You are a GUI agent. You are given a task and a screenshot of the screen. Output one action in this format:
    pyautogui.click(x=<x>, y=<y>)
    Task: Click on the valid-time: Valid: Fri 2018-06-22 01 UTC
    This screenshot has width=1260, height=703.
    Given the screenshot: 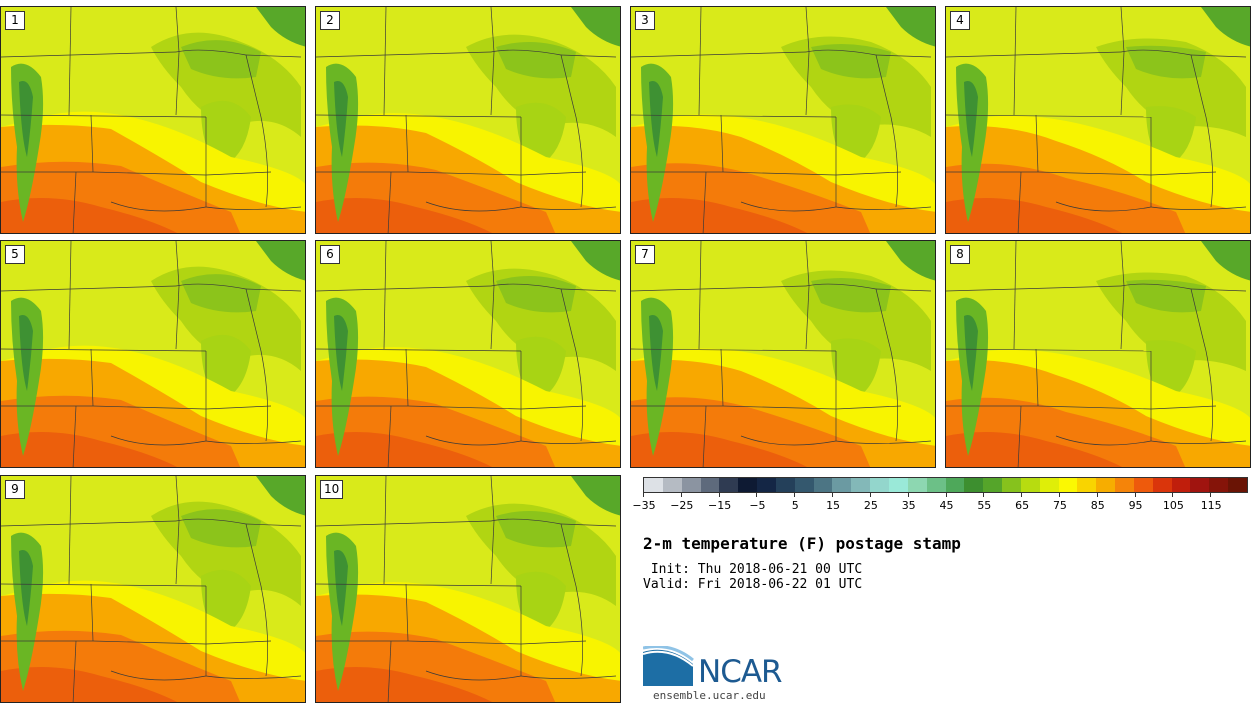 What is the action you would take?
    pyautogui.click(x=753, y=584)
    